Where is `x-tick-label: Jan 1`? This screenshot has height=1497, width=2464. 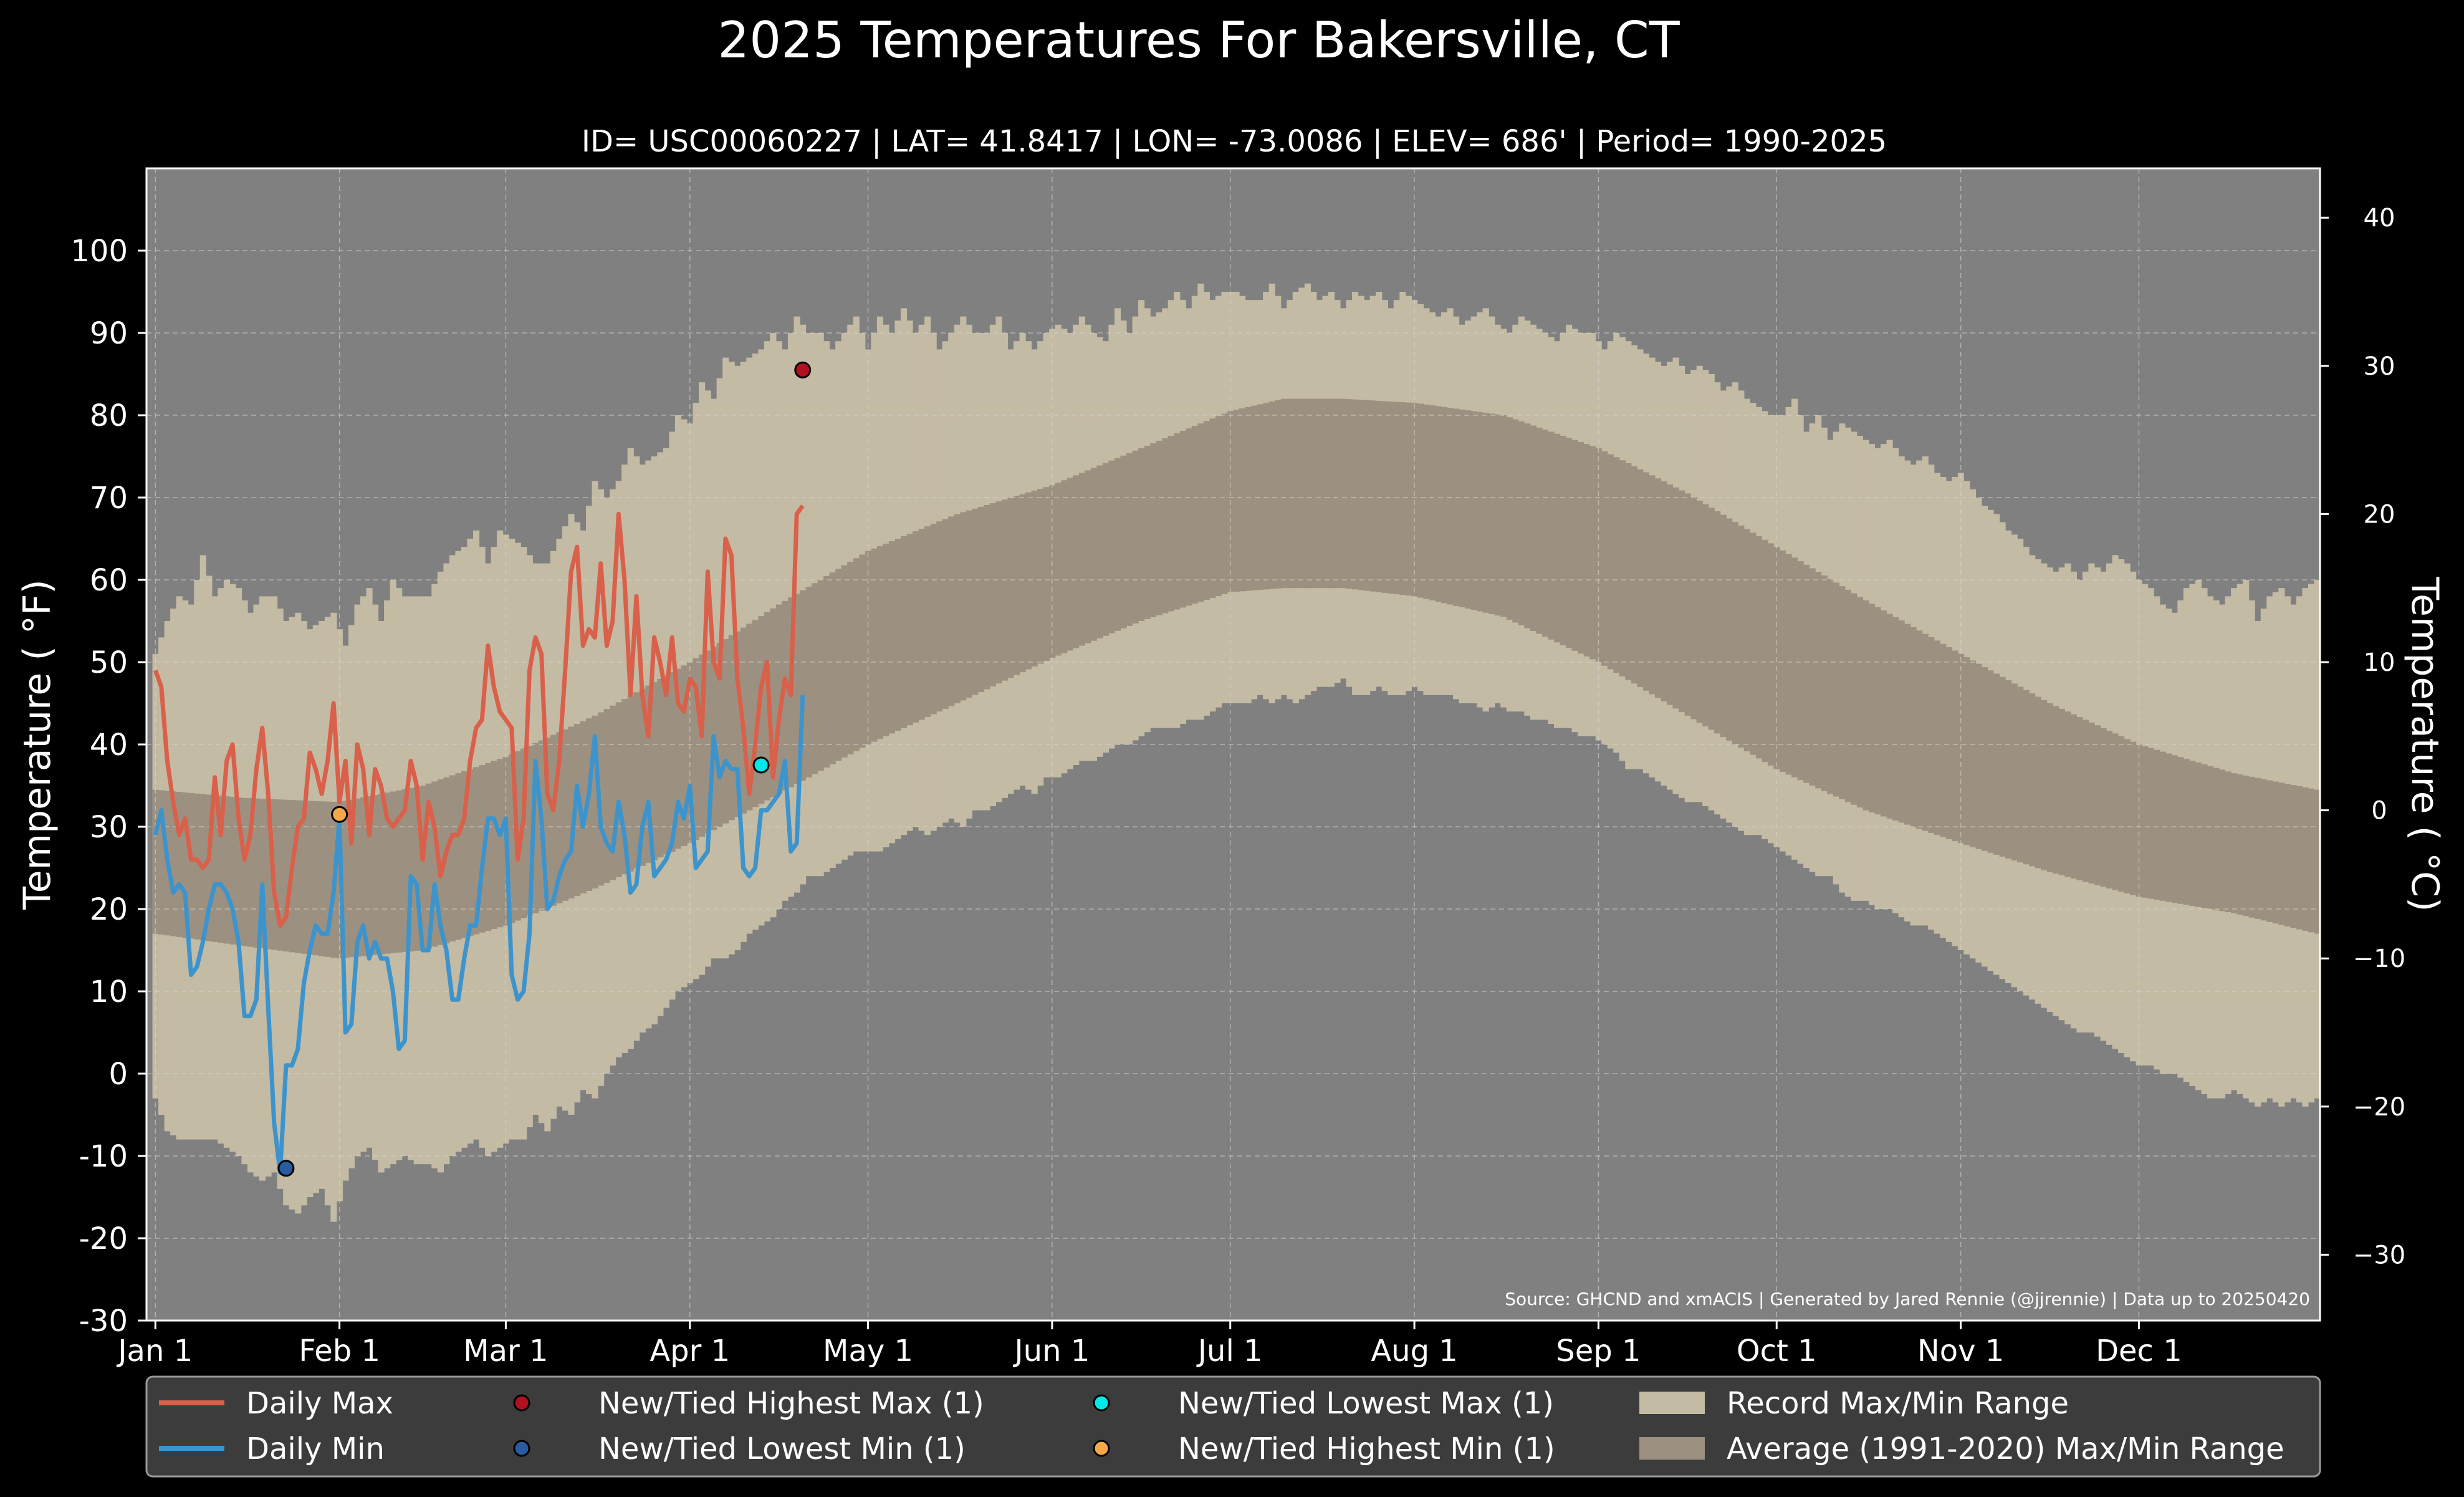
x-tick-label: Jan 1 is located at coordinates (154, 1351).